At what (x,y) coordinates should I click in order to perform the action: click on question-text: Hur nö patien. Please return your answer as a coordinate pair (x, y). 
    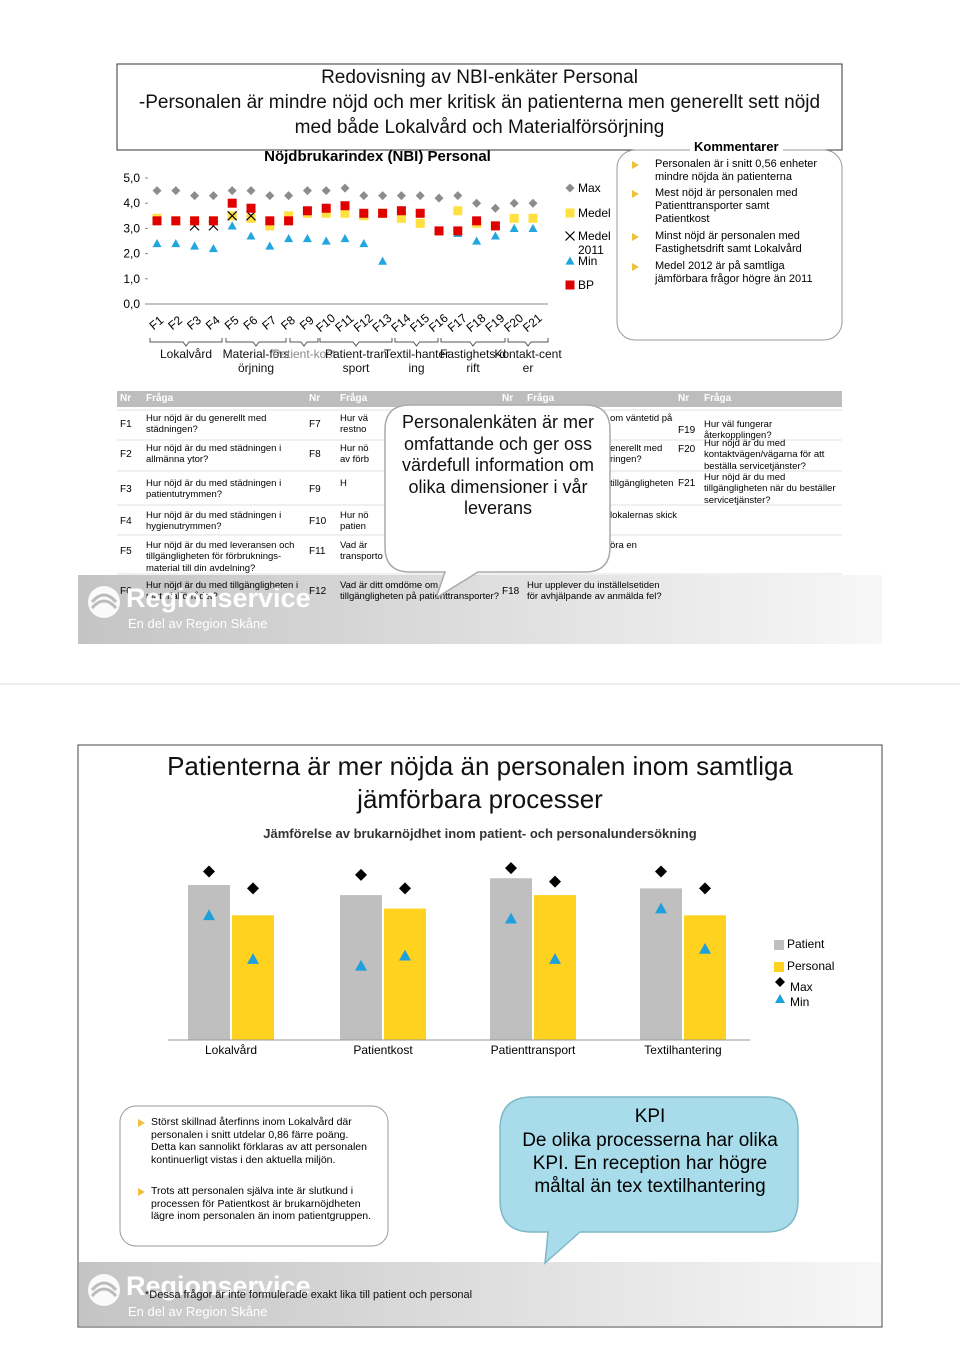
    Looking at the image, I should click on (354, 521).